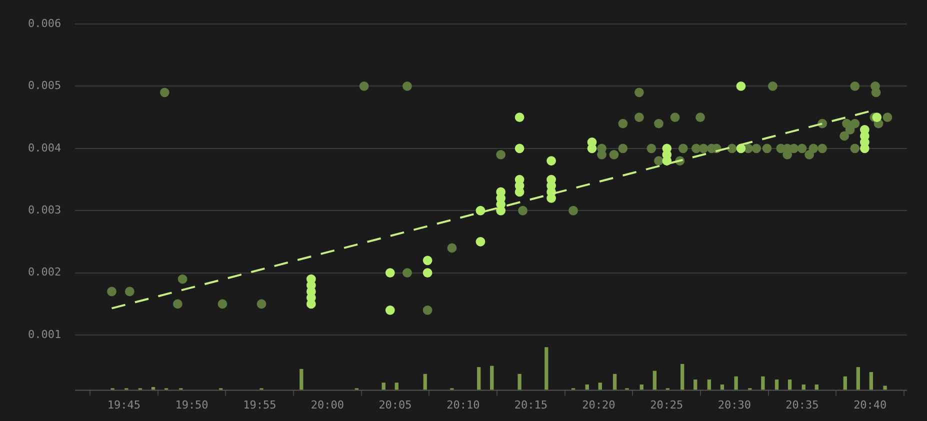  What do you see at coordinates (802, 405) in the screenshot?
I see `x-tick-label: 20:35` at bounding box center [802, 405].